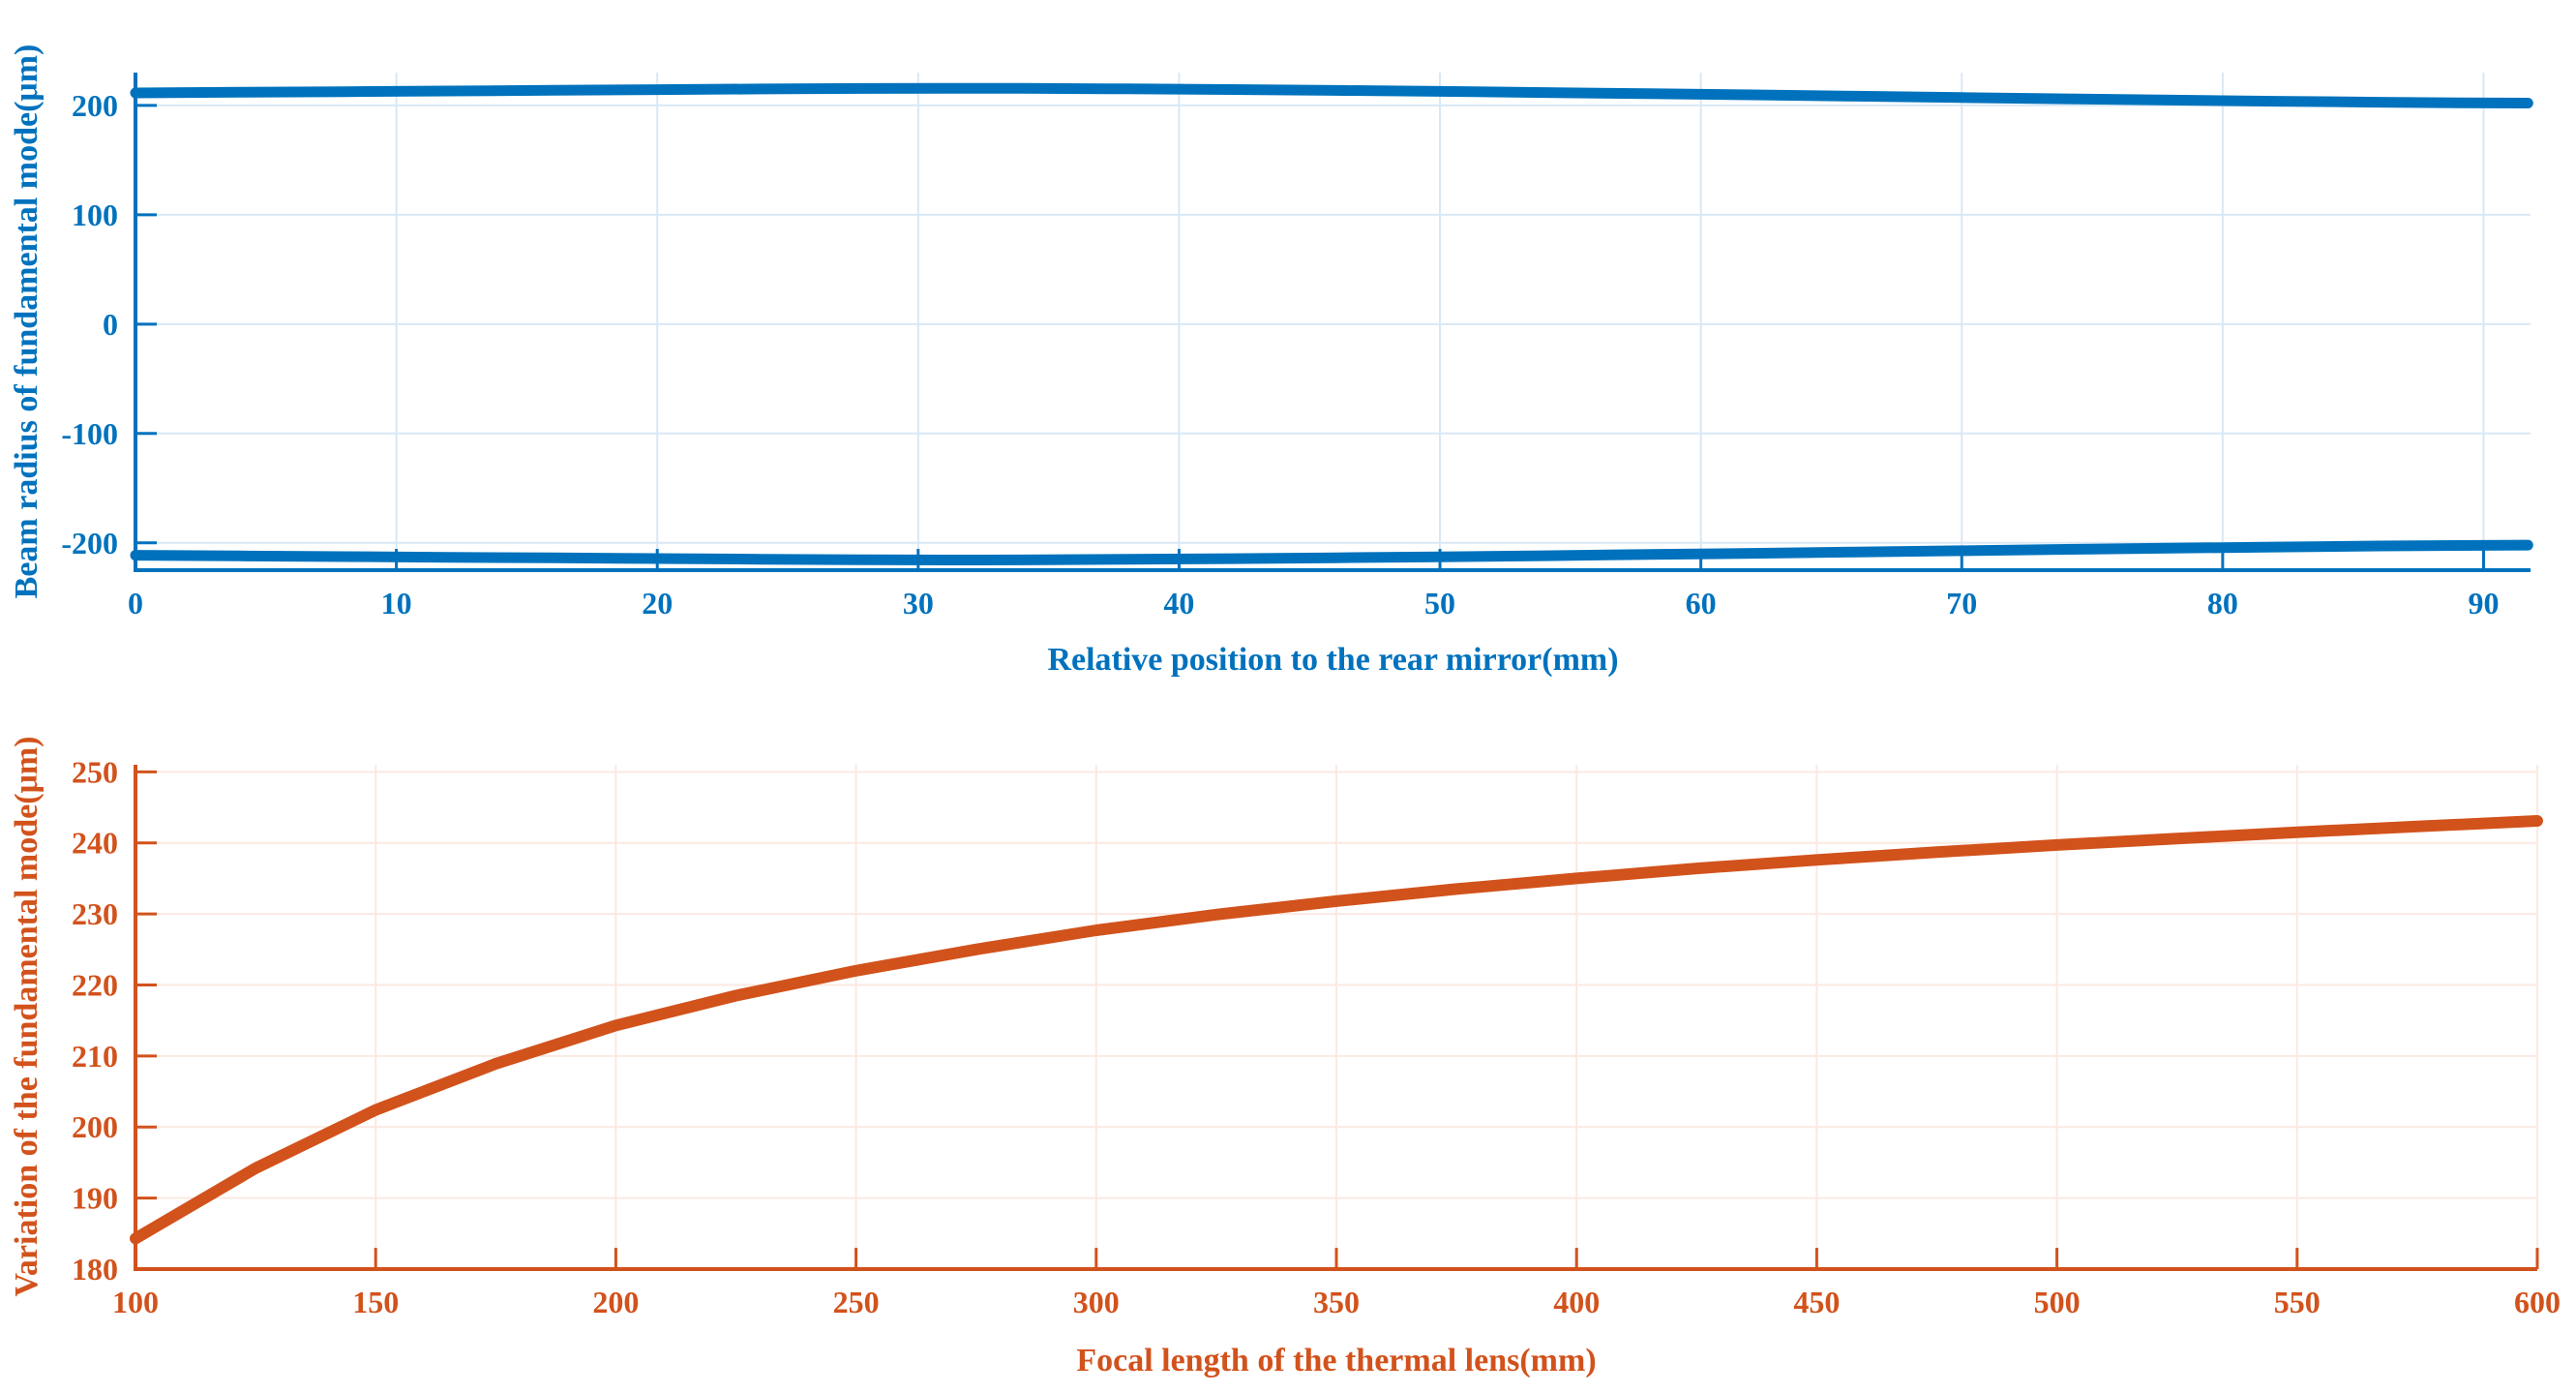 This screenshot has height=1393, width=2576. I want to click on beam-radius-x-axis-title: Relative position to the rear mirror(mm), so click(1333, 660).